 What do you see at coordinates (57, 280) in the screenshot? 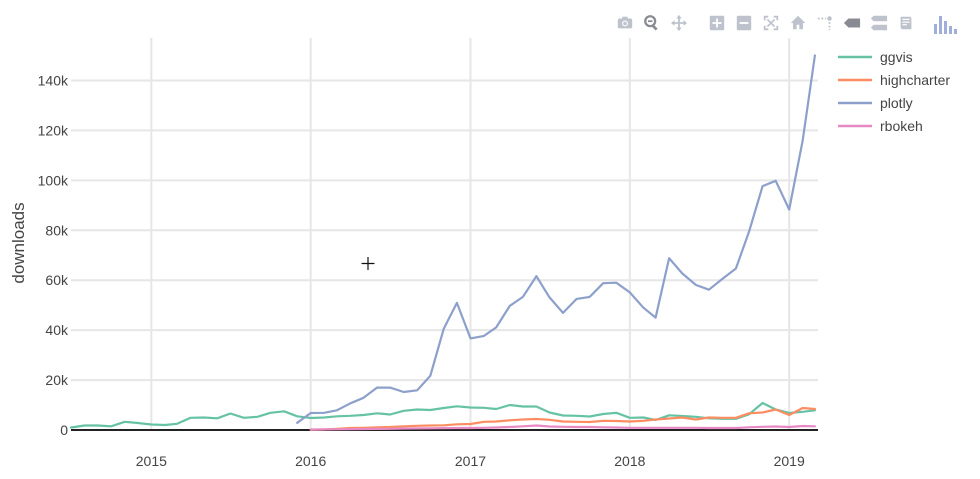
I see `y-tick-label: 60k` at bounding box center [57, 280].